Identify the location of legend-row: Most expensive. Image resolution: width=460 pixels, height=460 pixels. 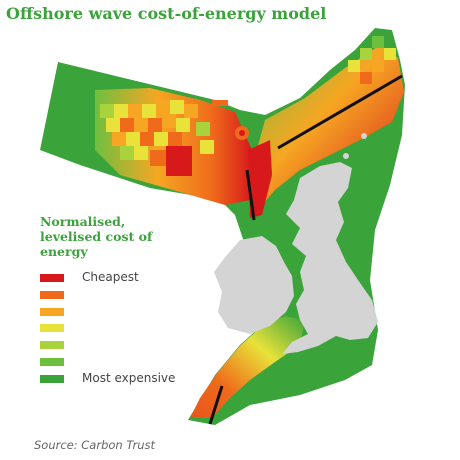
(115, 379).